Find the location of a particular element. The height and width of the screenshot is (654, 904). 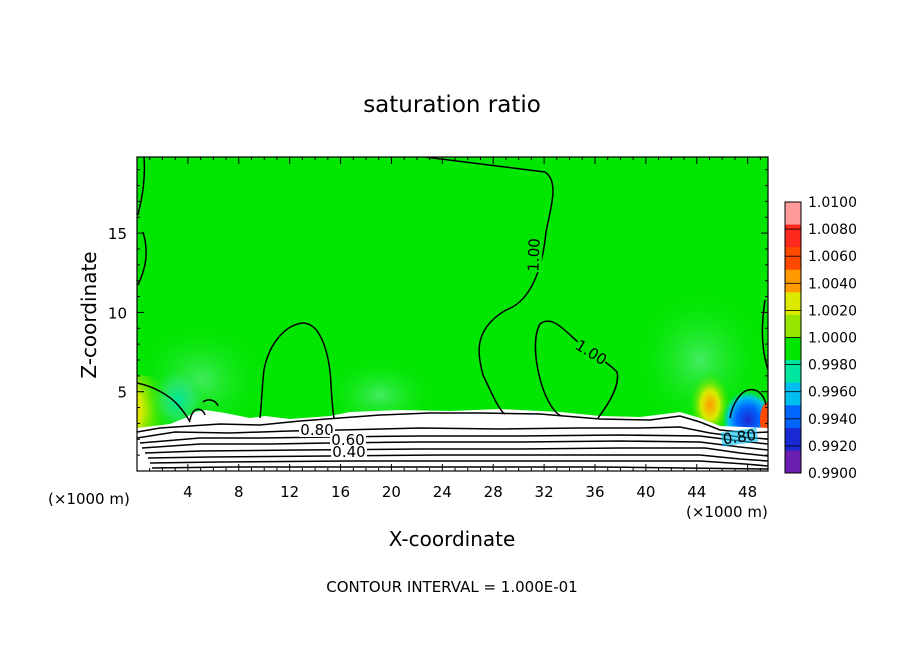

x-axis-unit-left: (×1000 m) is located at coordinates (89, 499).